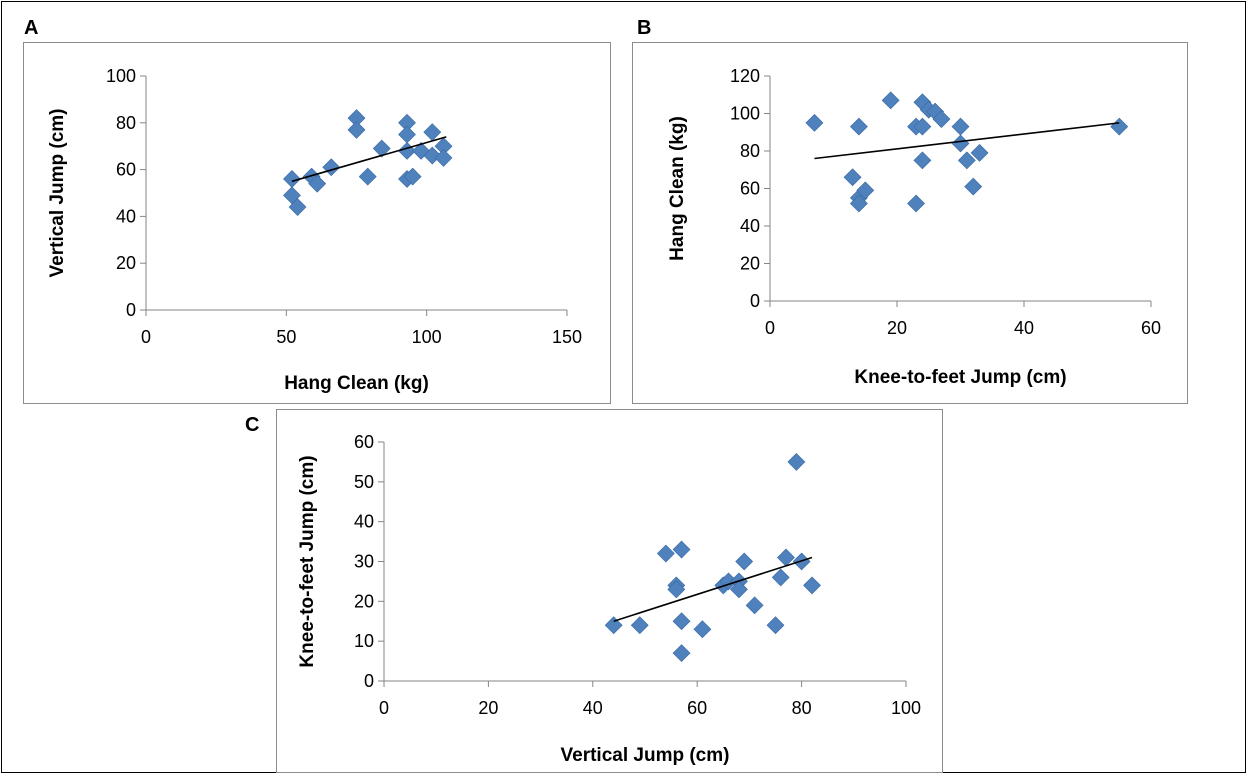  What do you see at coordinates (286, 337) in the screenshot?
I see `x-tick-label: 50` at bounding box center [286, 337].